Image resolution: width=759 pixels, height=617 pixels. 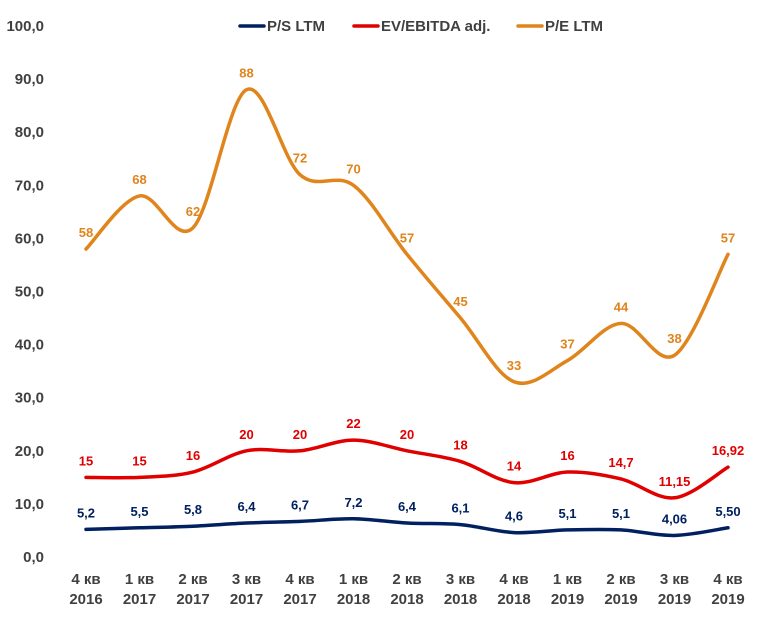 What do you see at coordinates (620, 589) in the screenshot?
I see `x-tick-label: 2 кв 2019` at bounding box center [620, 589].